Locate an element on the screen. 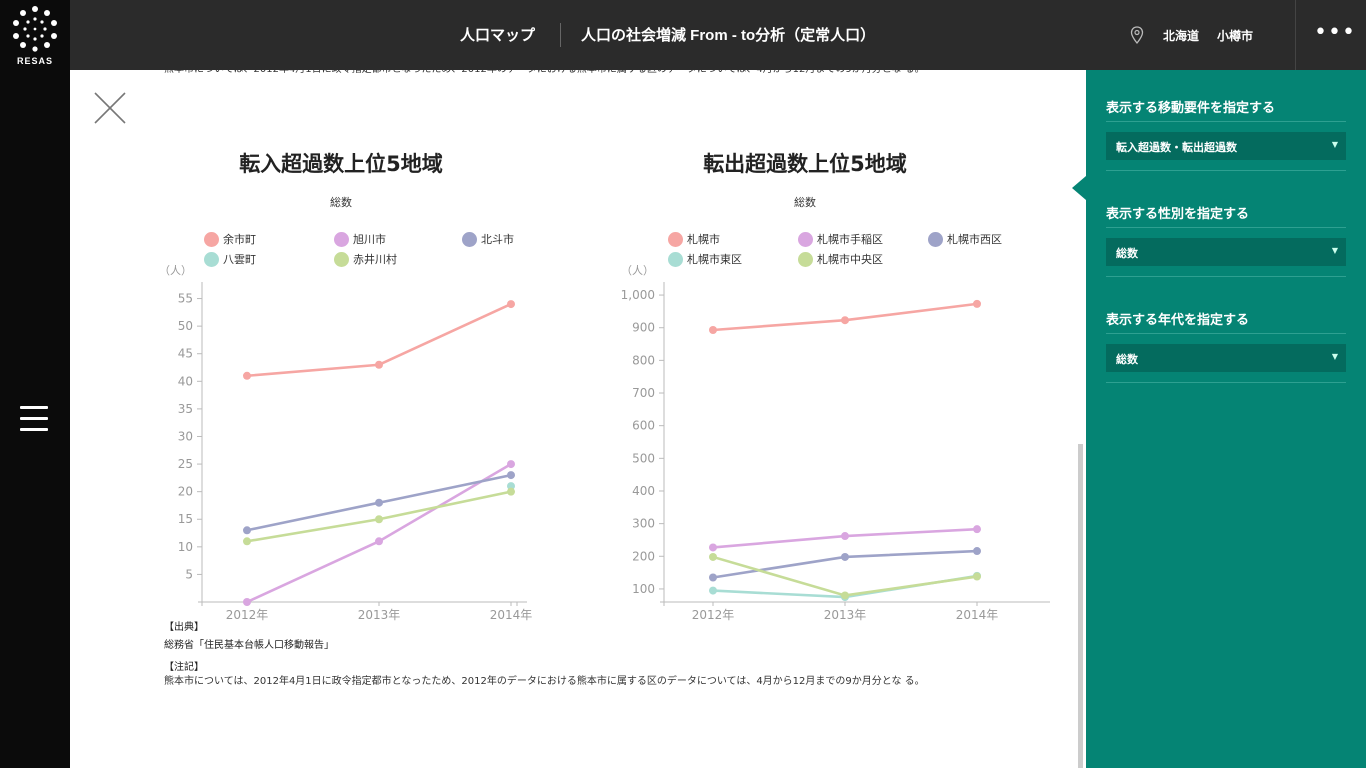 This screenshot has width=1366, height=768. move-requirement-value: 転入超過数・転出超過数 is located at coordinates (1176, 147).